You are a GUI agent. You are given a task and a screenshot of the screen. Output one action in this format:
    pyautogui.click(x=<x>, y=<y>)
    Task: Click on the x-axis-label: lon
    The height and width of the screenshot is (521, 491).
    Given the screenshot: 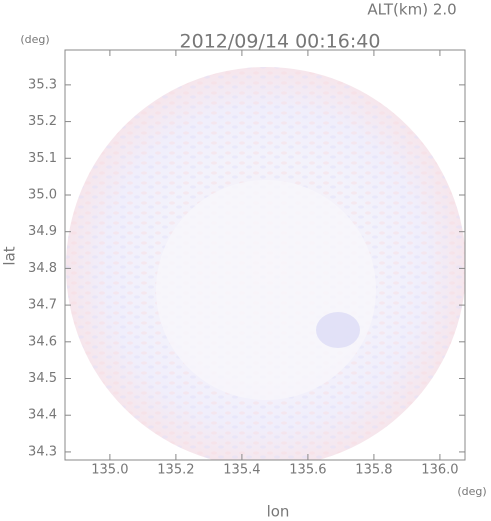 What is the action you would take?
    pyautogui.click(x=278, y=512)
    